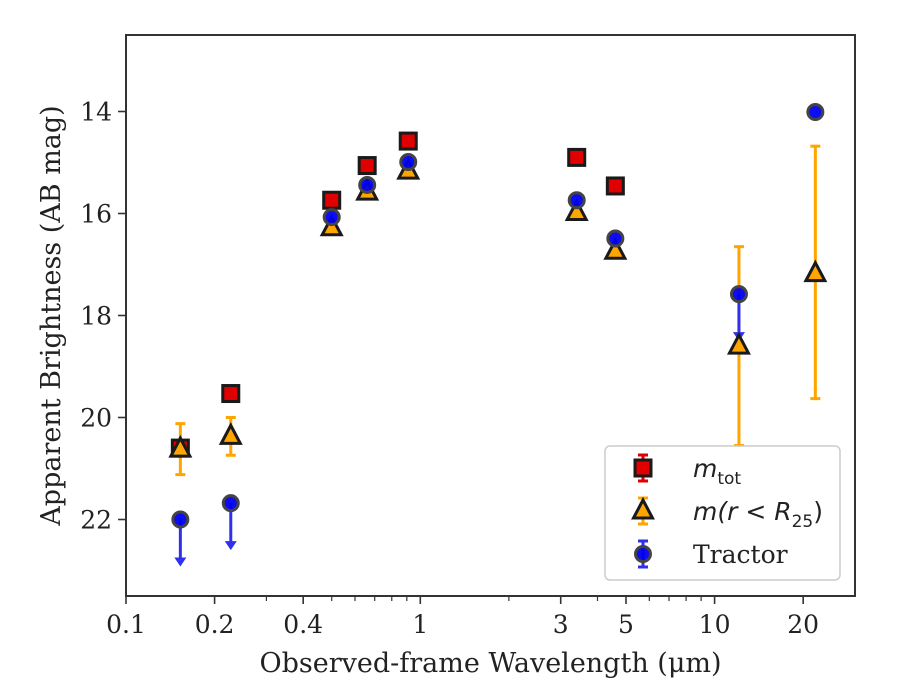 The image size is (900, 700). Describe the element at coordinates (626, 624) in the screenshot. I see `x-tick-label: 5` at that location.